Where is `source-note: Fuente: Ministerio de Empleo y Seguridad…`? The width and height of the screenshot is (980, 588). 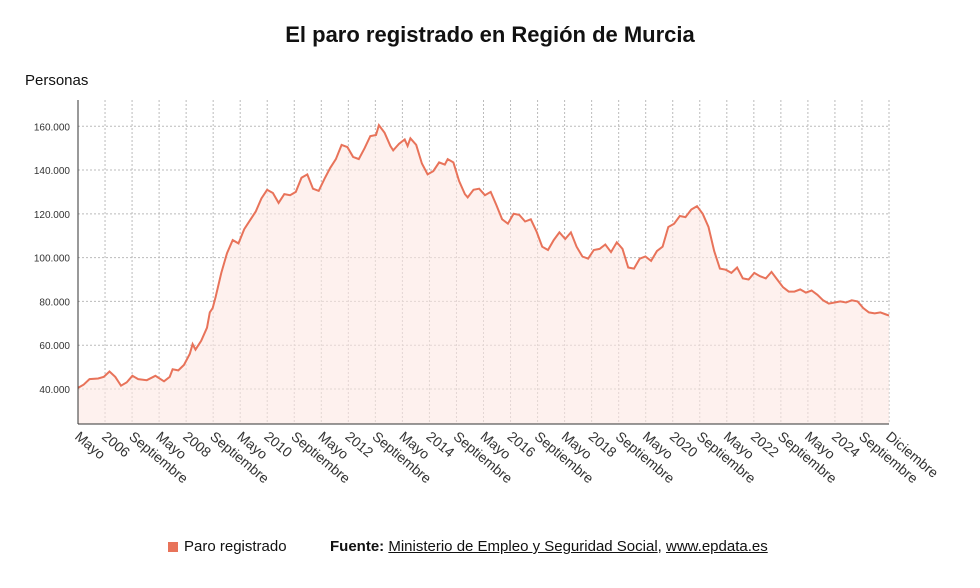
source-note: Fuente: Ministerio de Empleo y Seguridad… is located at coordinates (549, 546).